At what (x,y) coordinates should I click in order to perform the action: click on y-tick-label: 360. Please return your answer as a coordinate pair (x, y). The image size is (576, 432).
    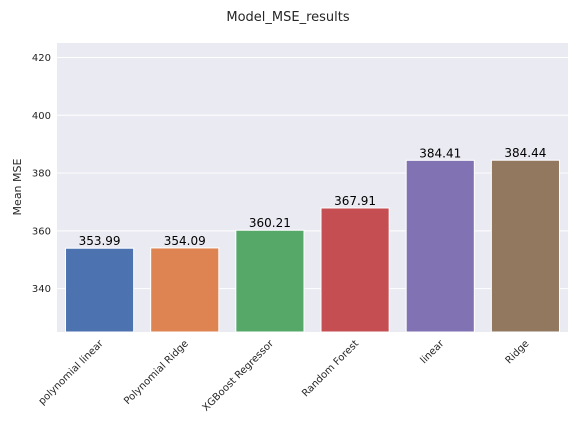
    Looking at the image, I should click on (41, 231).